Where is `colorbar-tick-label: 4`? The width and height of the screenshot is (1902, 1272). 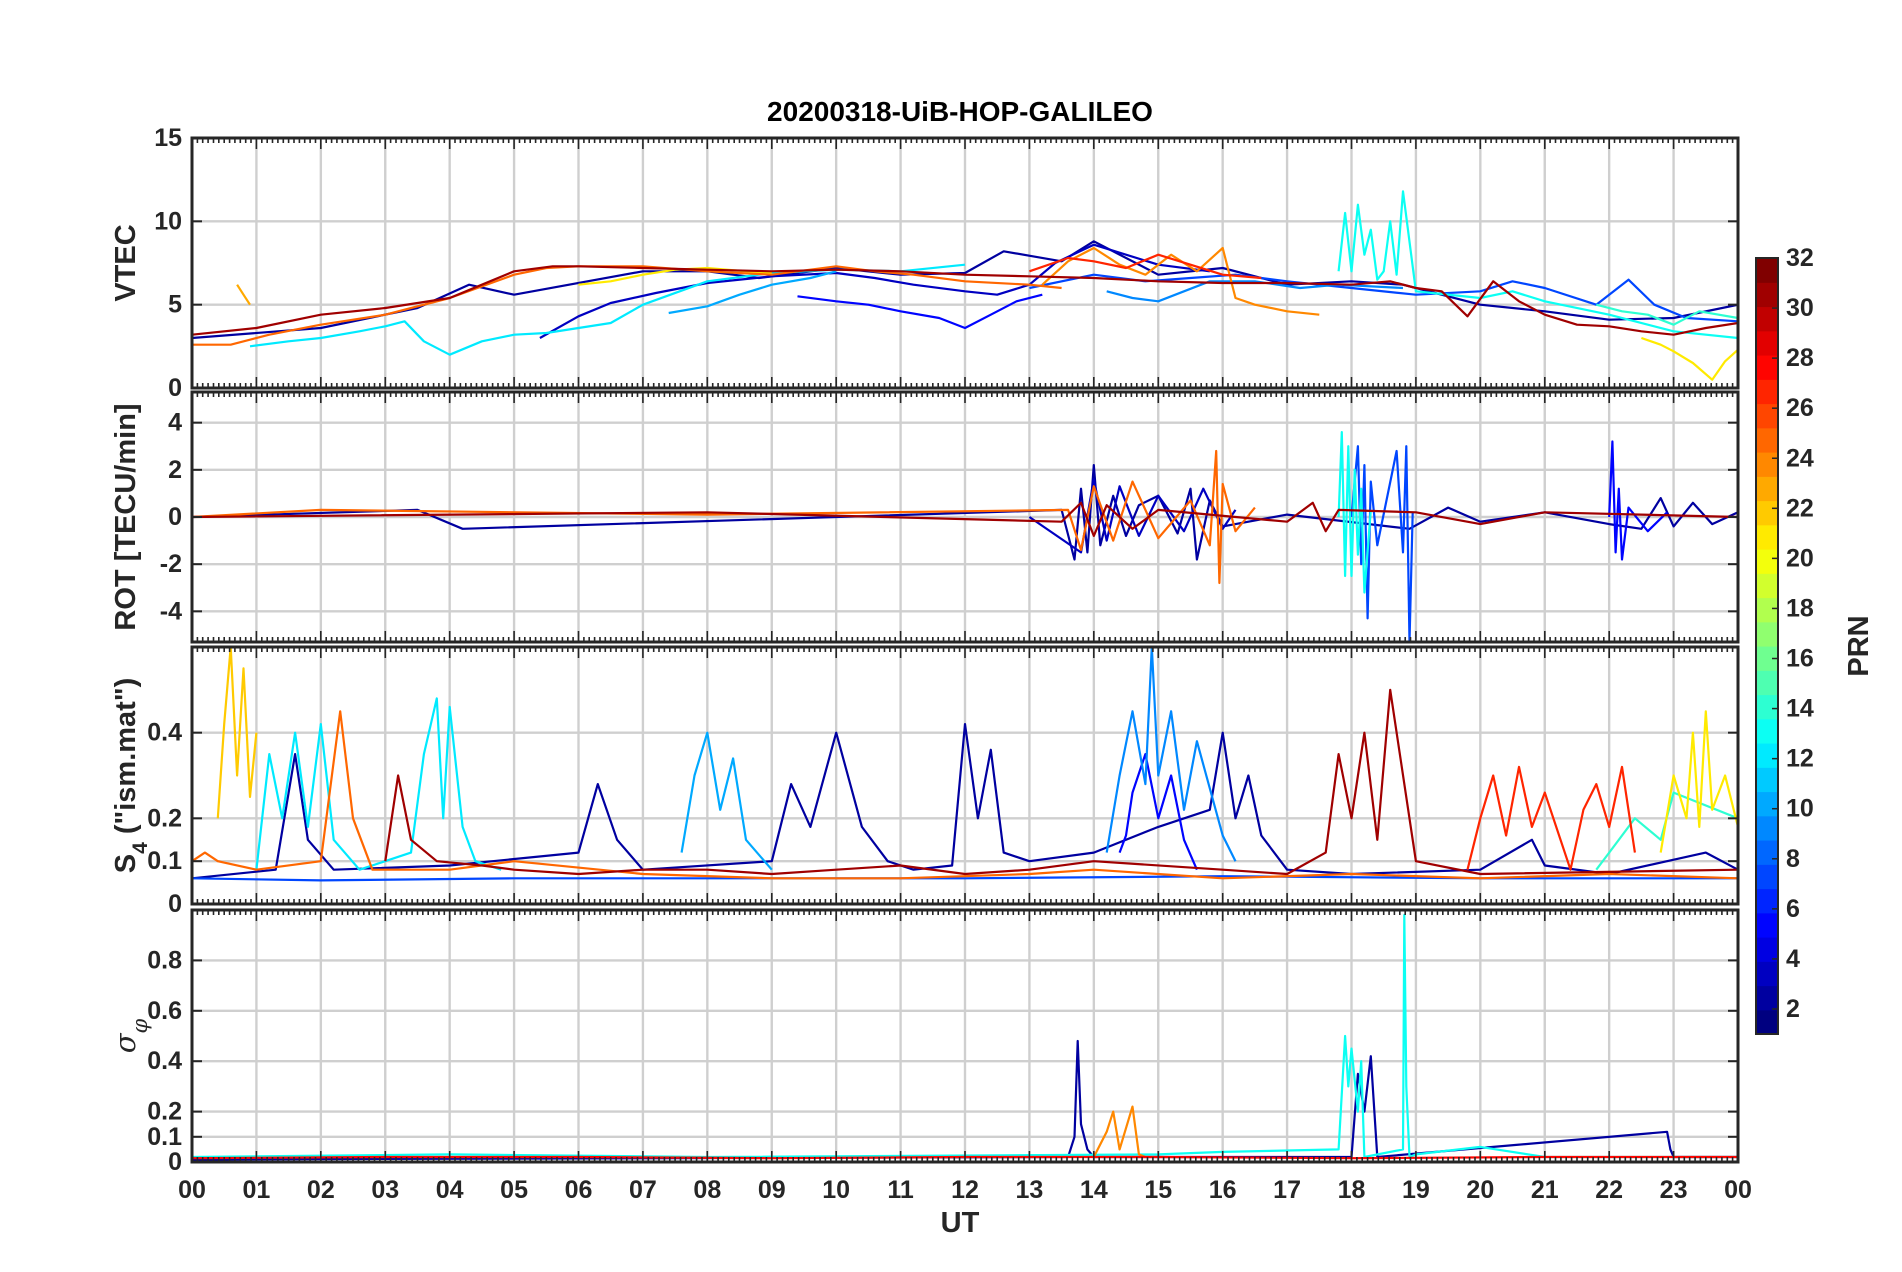 colorbar-tick-label: 4 is located at coordinates (1793, 959).